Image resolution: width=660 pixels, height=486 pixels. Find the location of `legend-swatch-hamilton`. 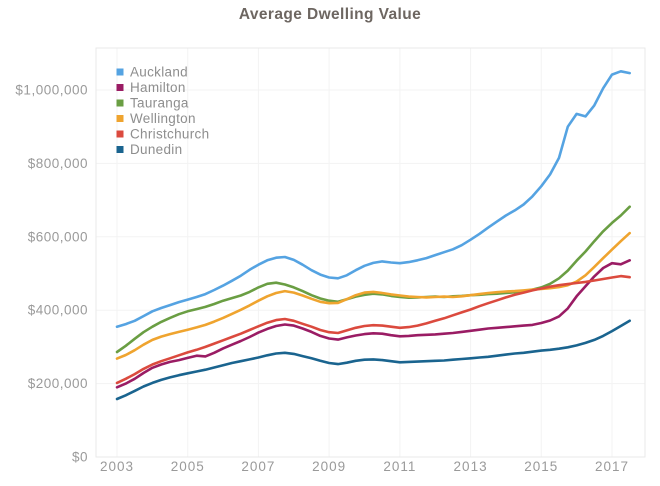

legend-swatch-hamilton is located at coordinates (120, 87).